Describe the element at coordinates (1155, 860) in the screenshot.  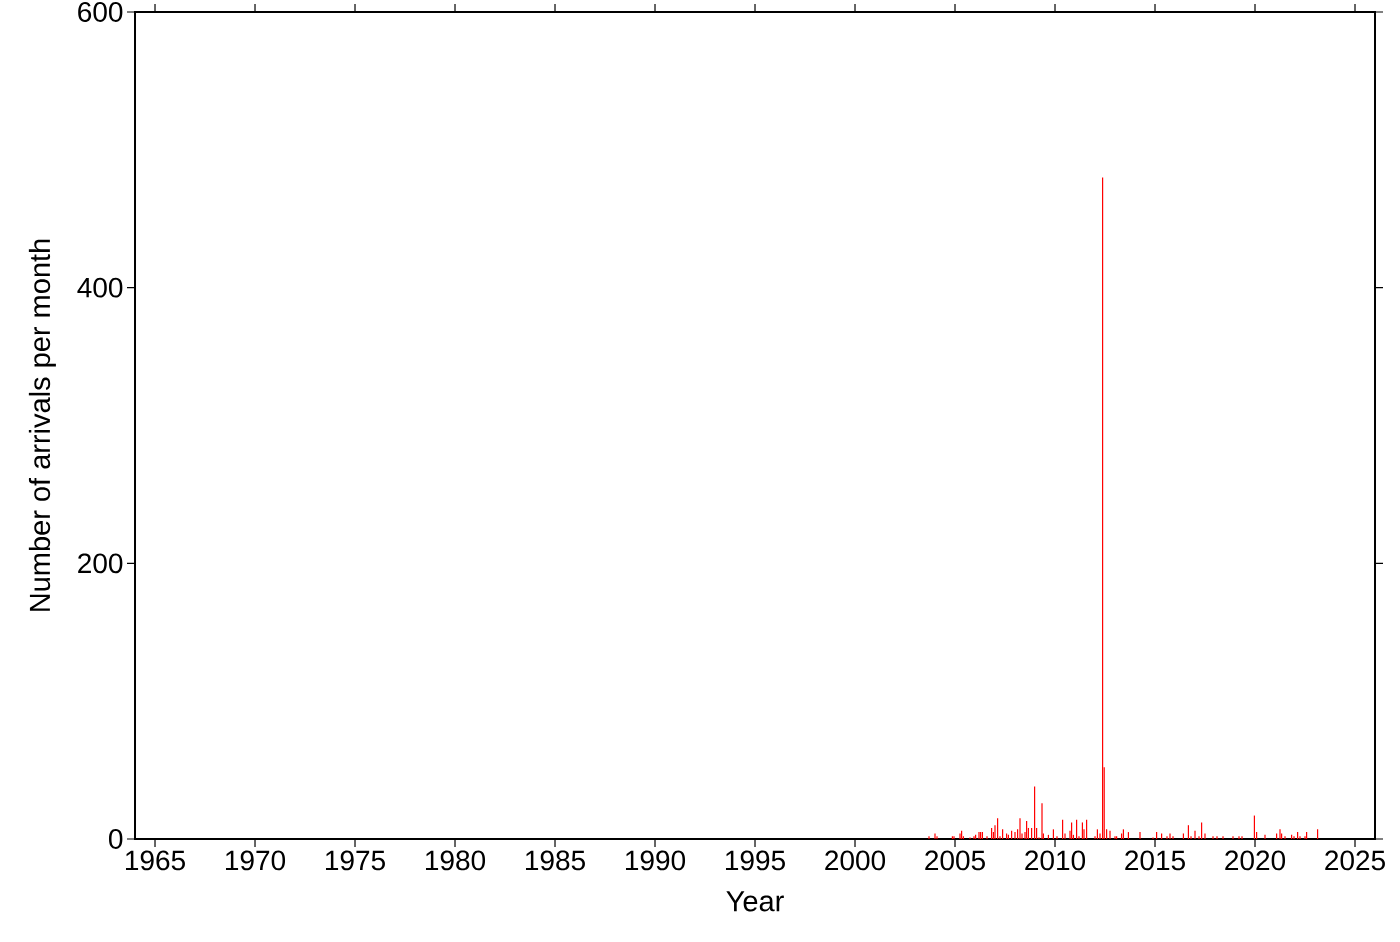
I see `x-tick-label: 2015` at that location.